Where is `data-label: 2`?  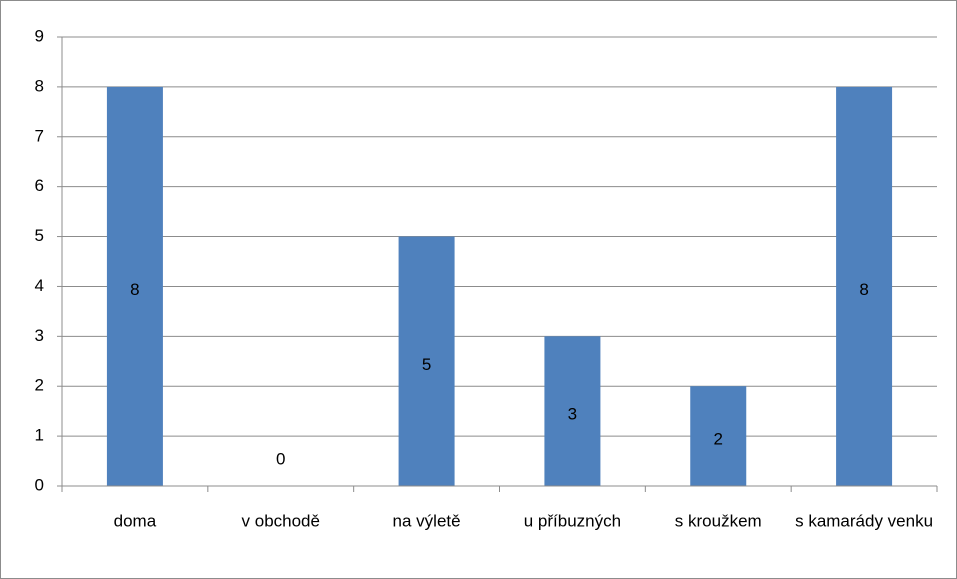 data-label: 2 is located at coordinates (718, 439).